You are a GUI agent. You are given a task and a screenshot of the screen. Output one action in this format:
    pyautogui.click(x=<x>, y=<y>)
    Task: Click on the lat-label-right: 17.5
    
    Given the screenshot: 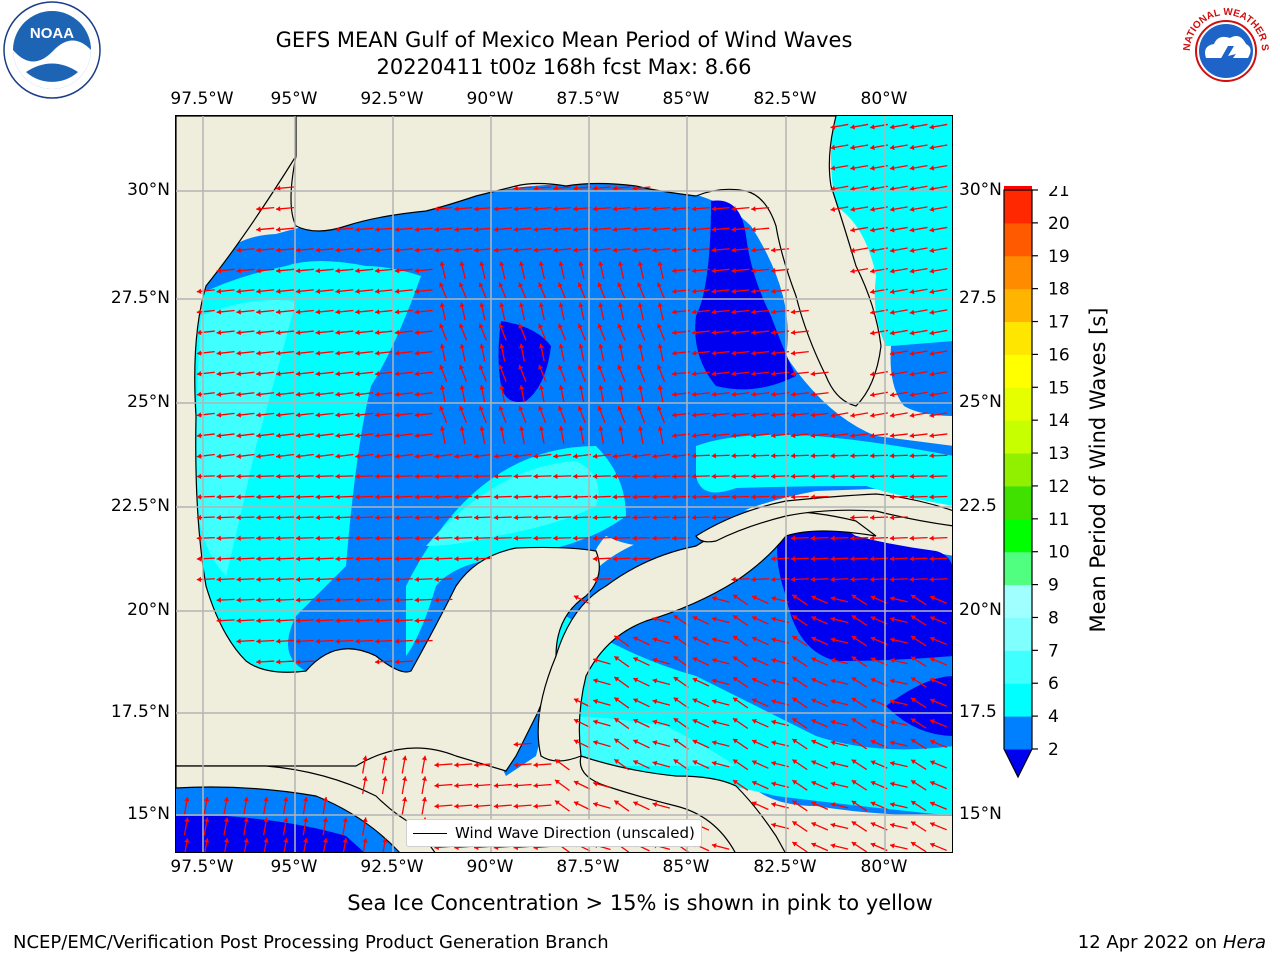 What is the action you would take?
    pyautogui.click(x=978, y=712)
    